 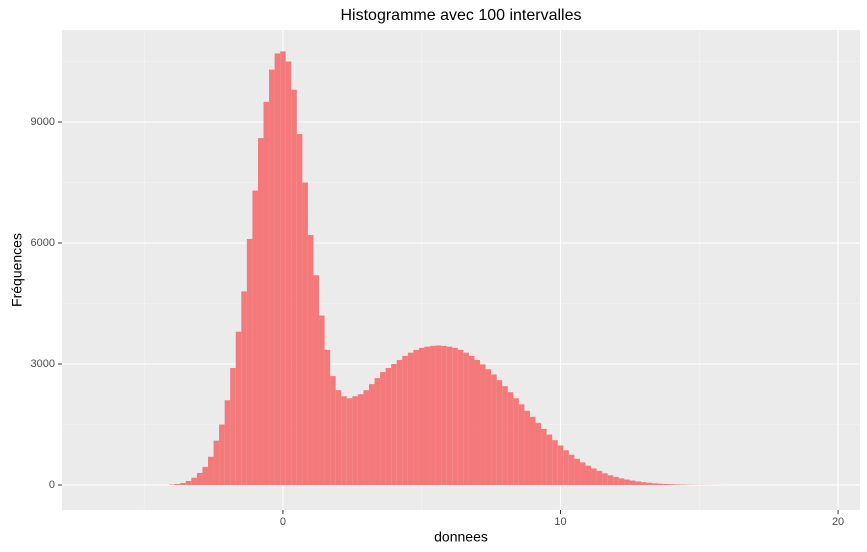 What do you see at coordinates (283, 522) in the screenshot?
I see `x-tick-label: 0` at bounding box center [283, 522].